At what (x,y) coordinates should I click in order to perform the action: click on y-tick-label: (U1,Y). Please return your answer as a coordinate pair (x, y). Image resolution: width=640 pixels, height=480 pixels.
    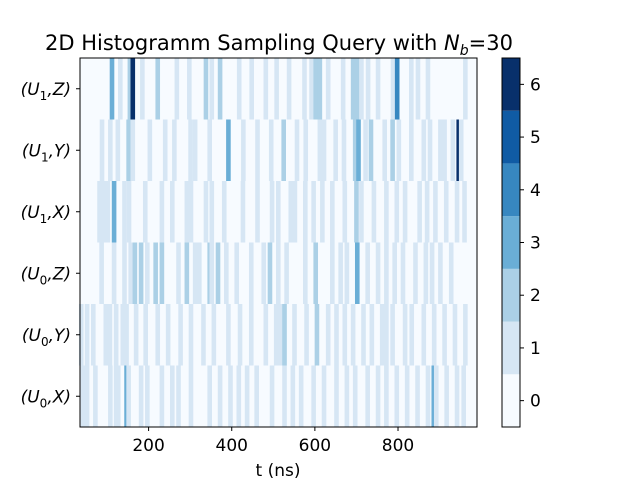
    Looking at the image, I should click on (46, 152).